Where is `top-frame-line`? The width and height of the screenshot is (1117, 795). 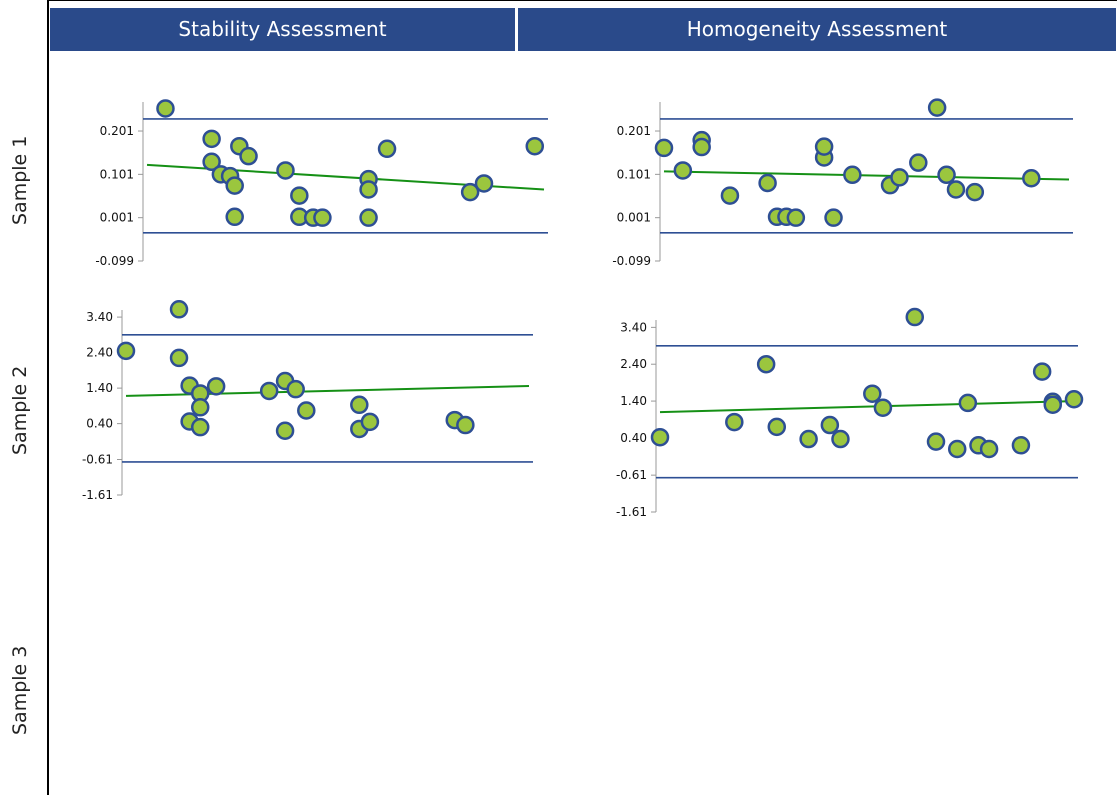 top-frame-line is located at coordinates (582, 0).